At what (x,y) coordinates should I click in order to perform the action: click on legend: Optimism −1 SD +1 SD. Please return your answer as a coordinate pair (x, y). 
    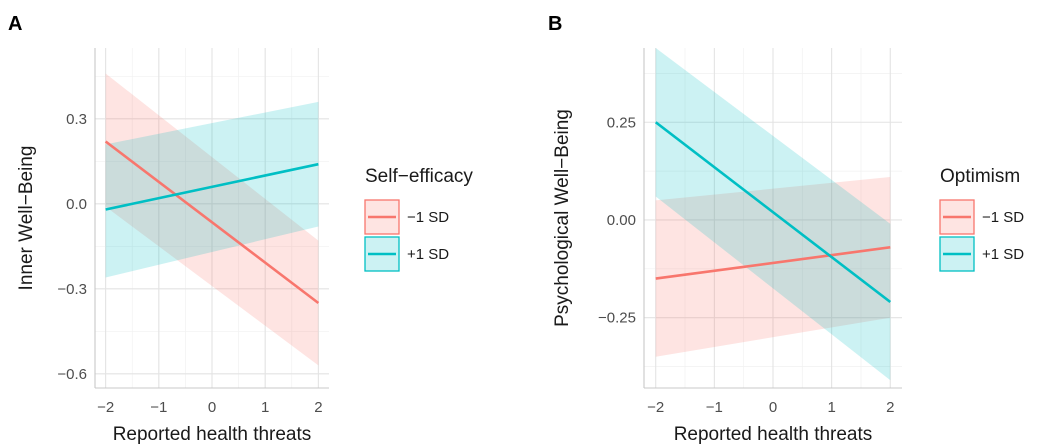
    Looking at the image, I should click on (981, 219).